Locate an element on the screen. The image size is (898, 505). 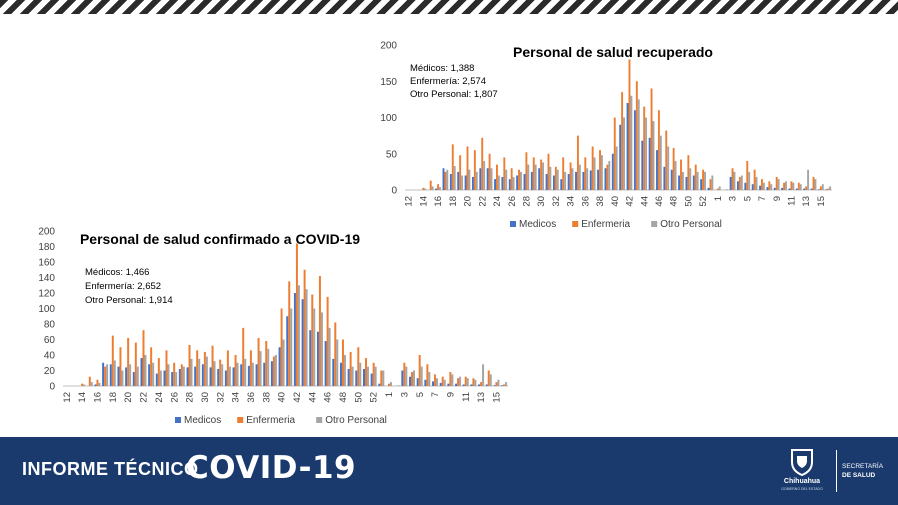
x-tick-label: 16 is located at coordinates (438, 201).